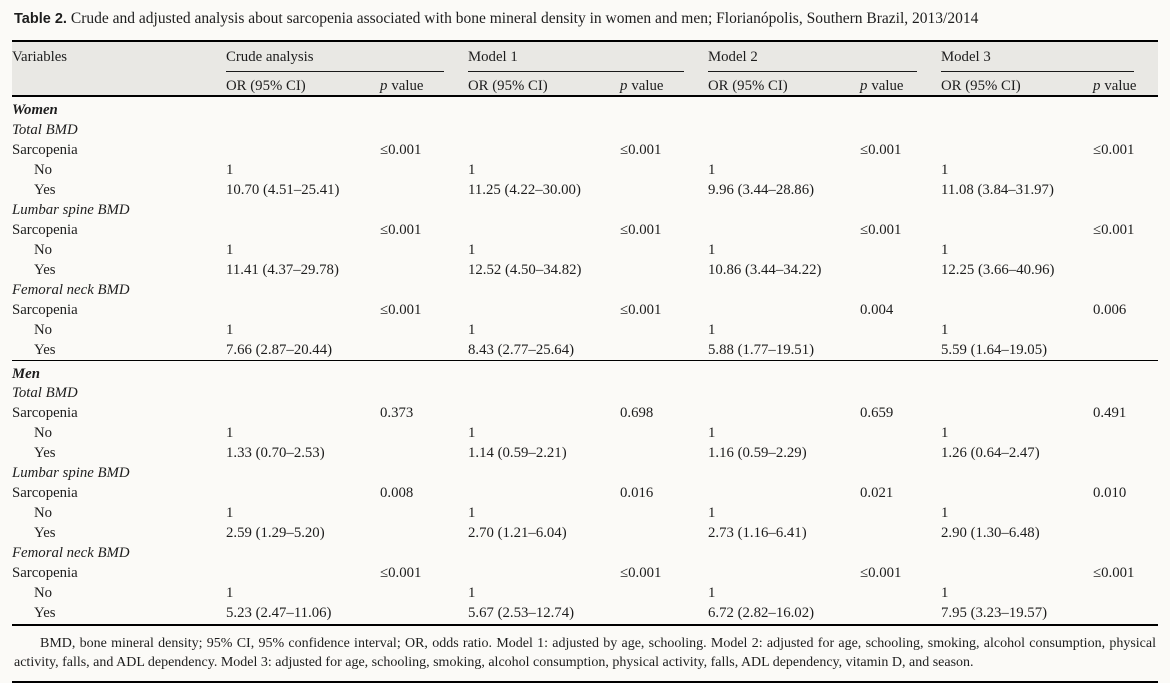 Image resolution: width=1170 pixels, height=683 pixels. I want to click on variable-row: Lumbar spine BMD, so click(585, 210).